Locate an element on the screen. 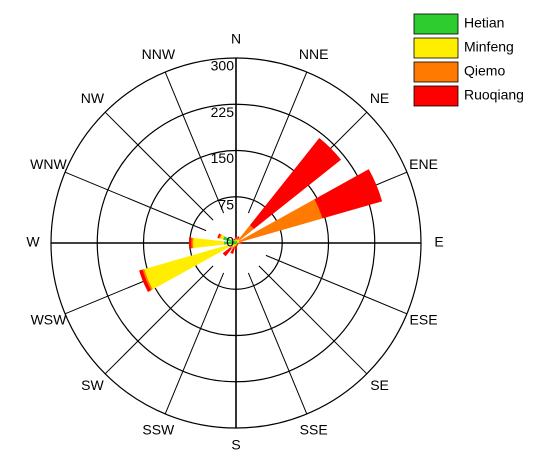 Image resolution: width=550 pixels, height=475 pixels. direction-label: ENE is located at coordinates (423, 164).